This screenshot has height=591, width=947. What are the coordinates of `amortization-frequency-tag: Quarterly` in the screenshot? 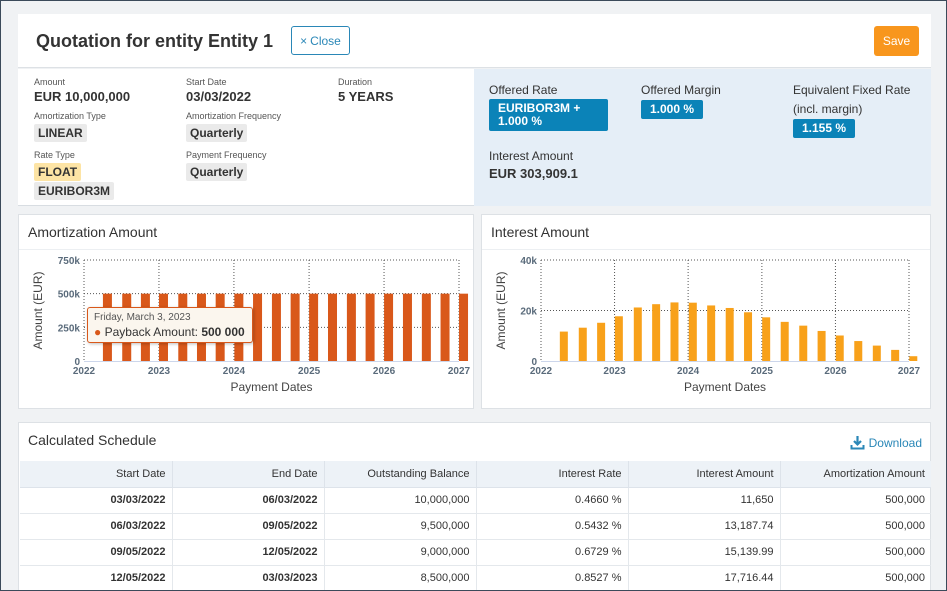 It's located at (217, 133).